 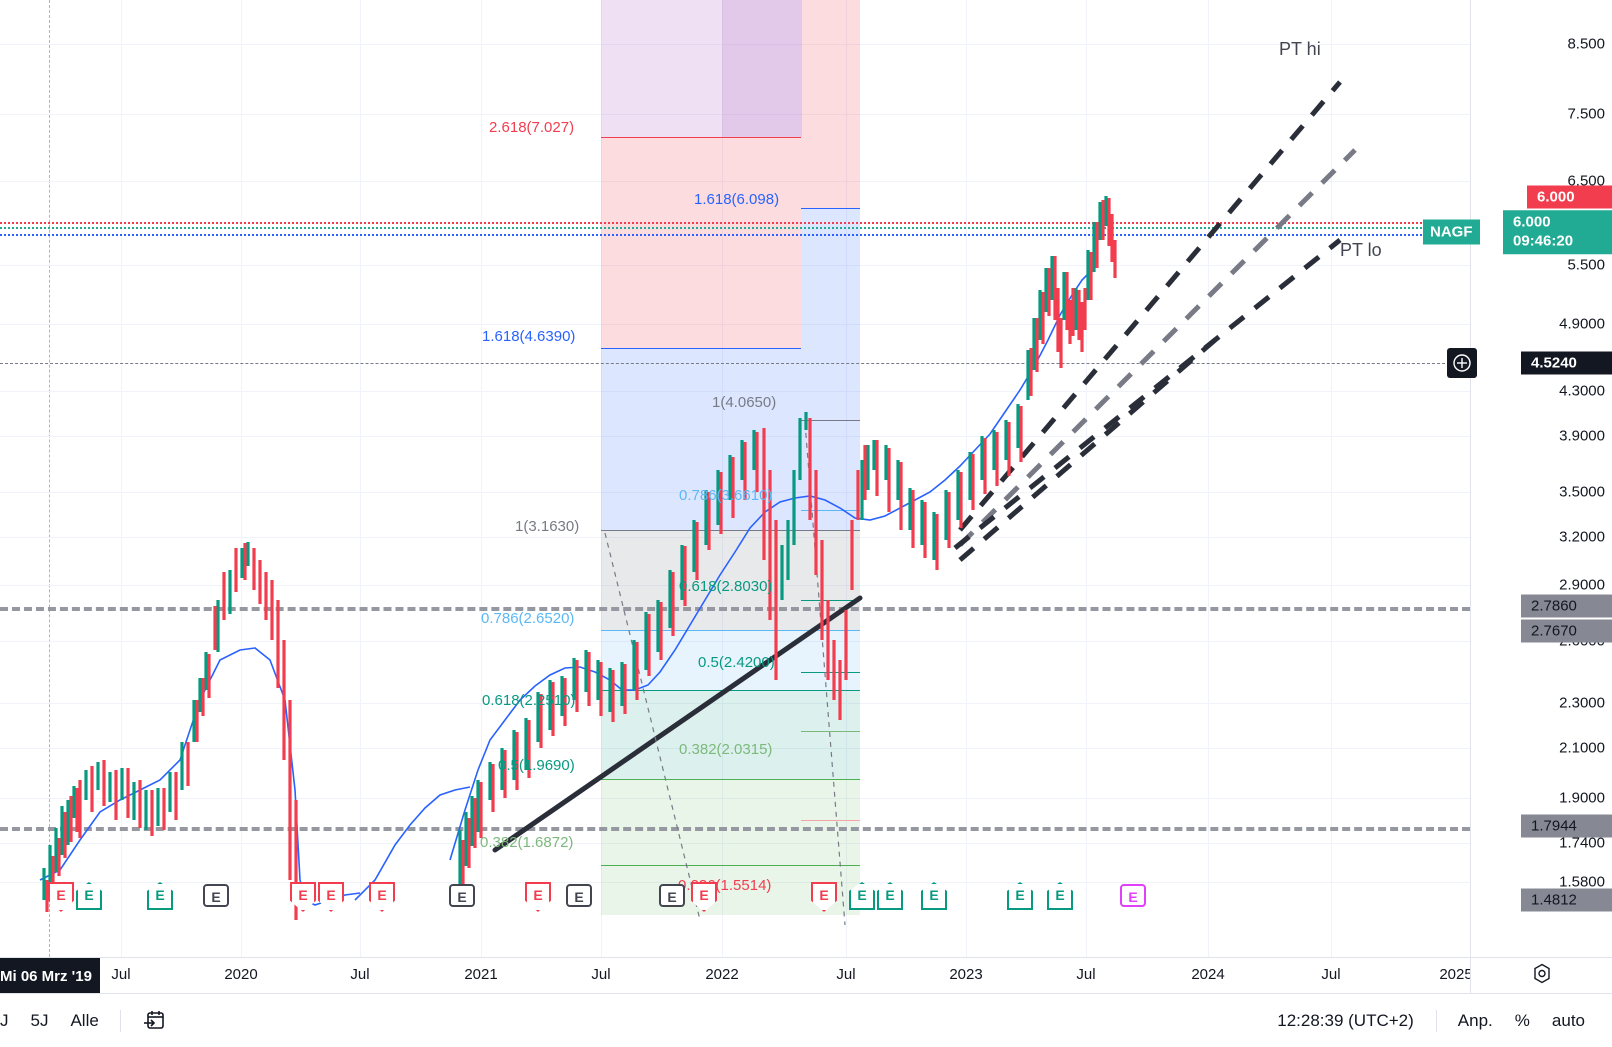 I want to click on fib-label: 1(3.1630), so click(x=547, y=526).